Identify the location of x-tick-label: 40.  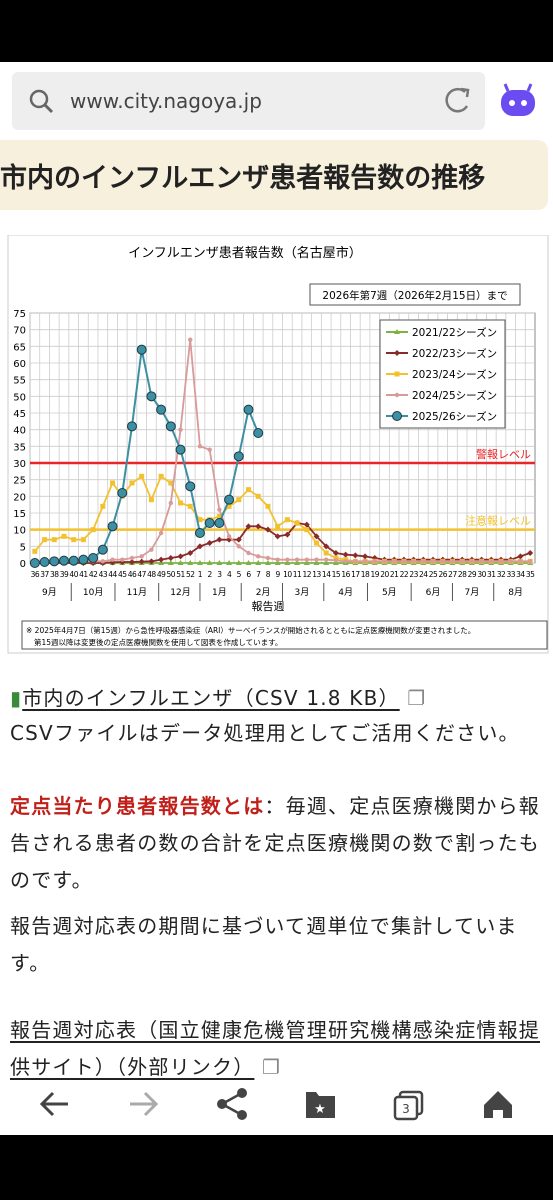
(73, 574).